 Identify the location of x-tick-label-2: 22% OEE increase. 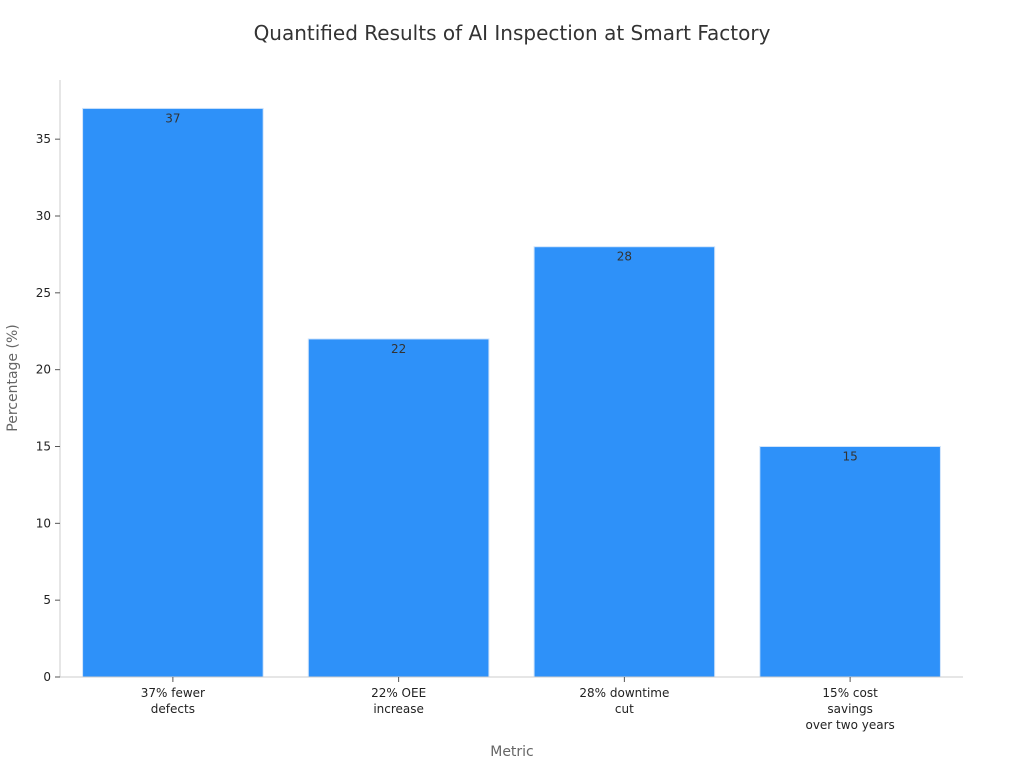
(398, 701).